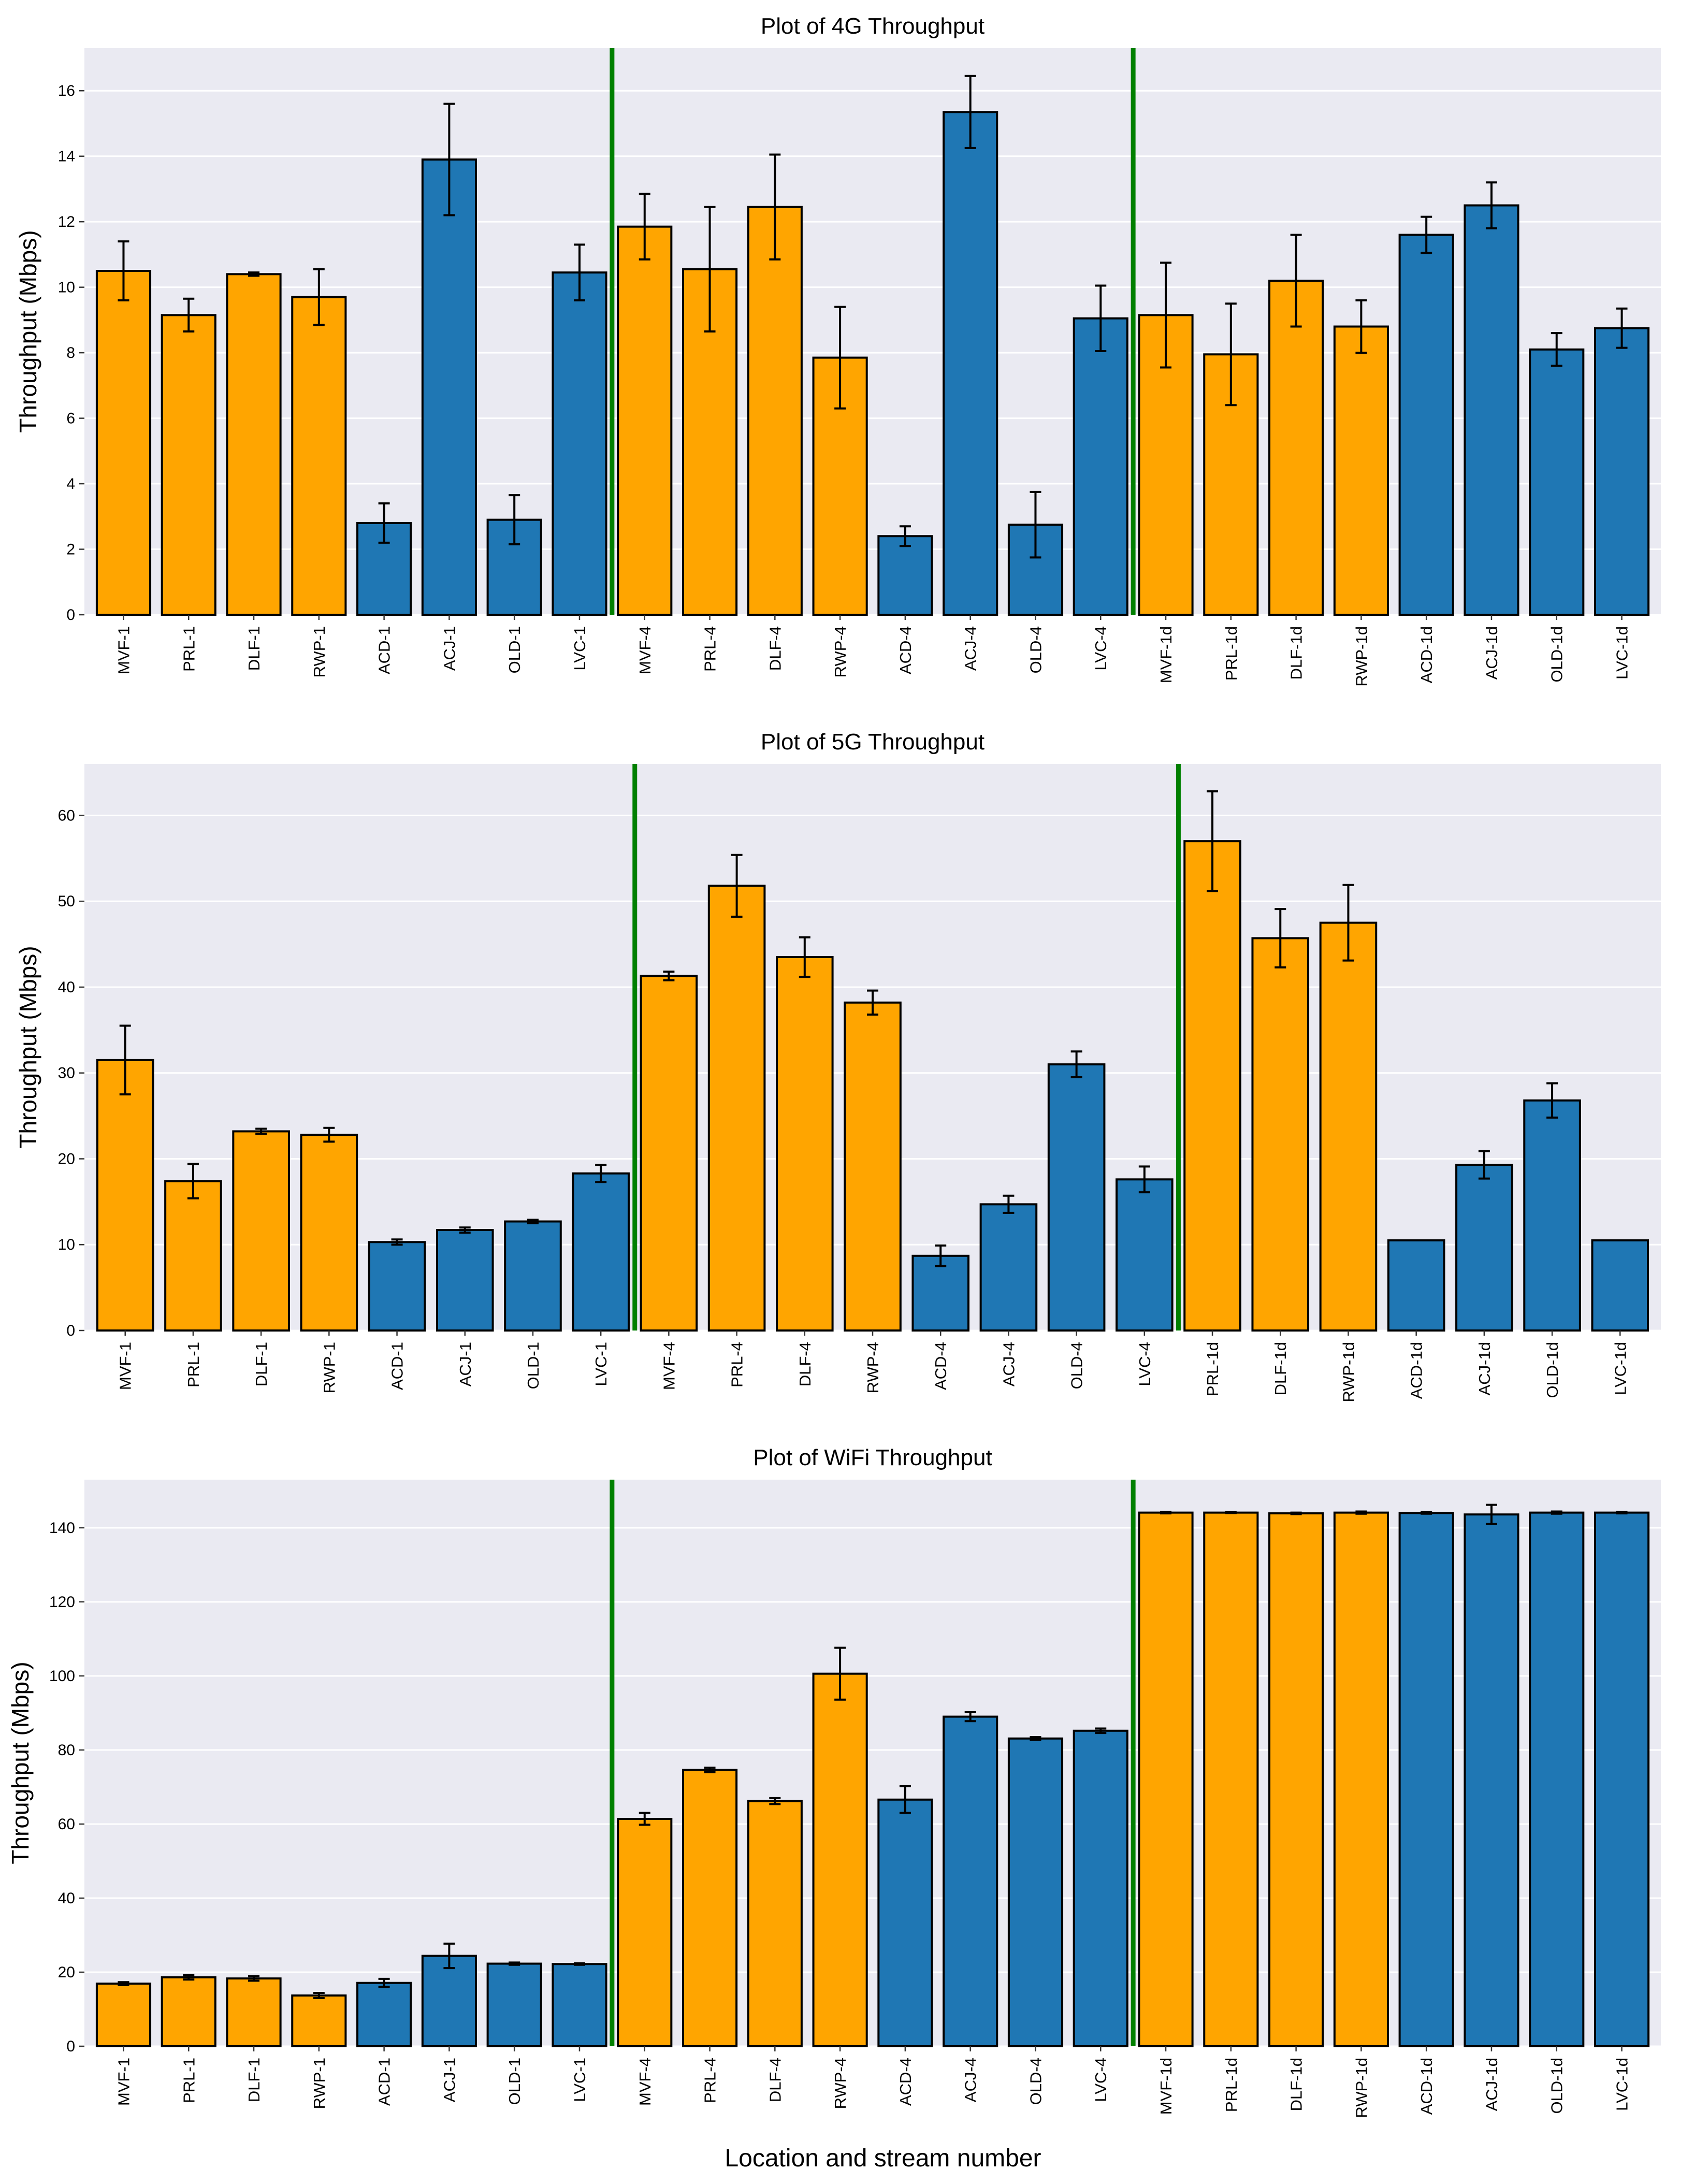 The width and height of the screenshot is (1694, 2184). I want to click on bar-RWP-1d, so click(1361, 1779).